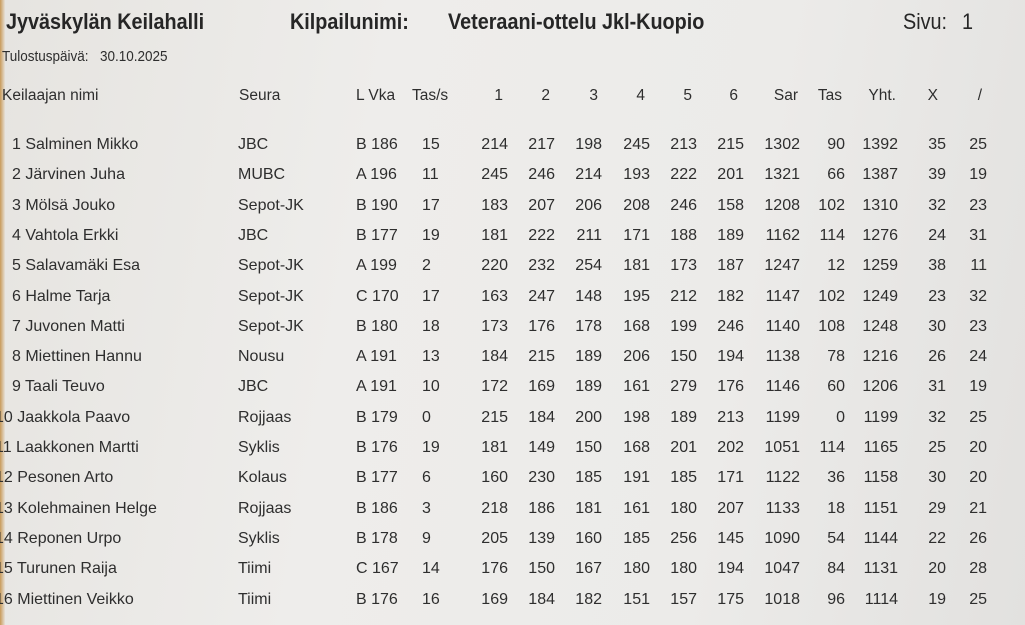  I want to click on column-header: Yht., so click(882, 95).